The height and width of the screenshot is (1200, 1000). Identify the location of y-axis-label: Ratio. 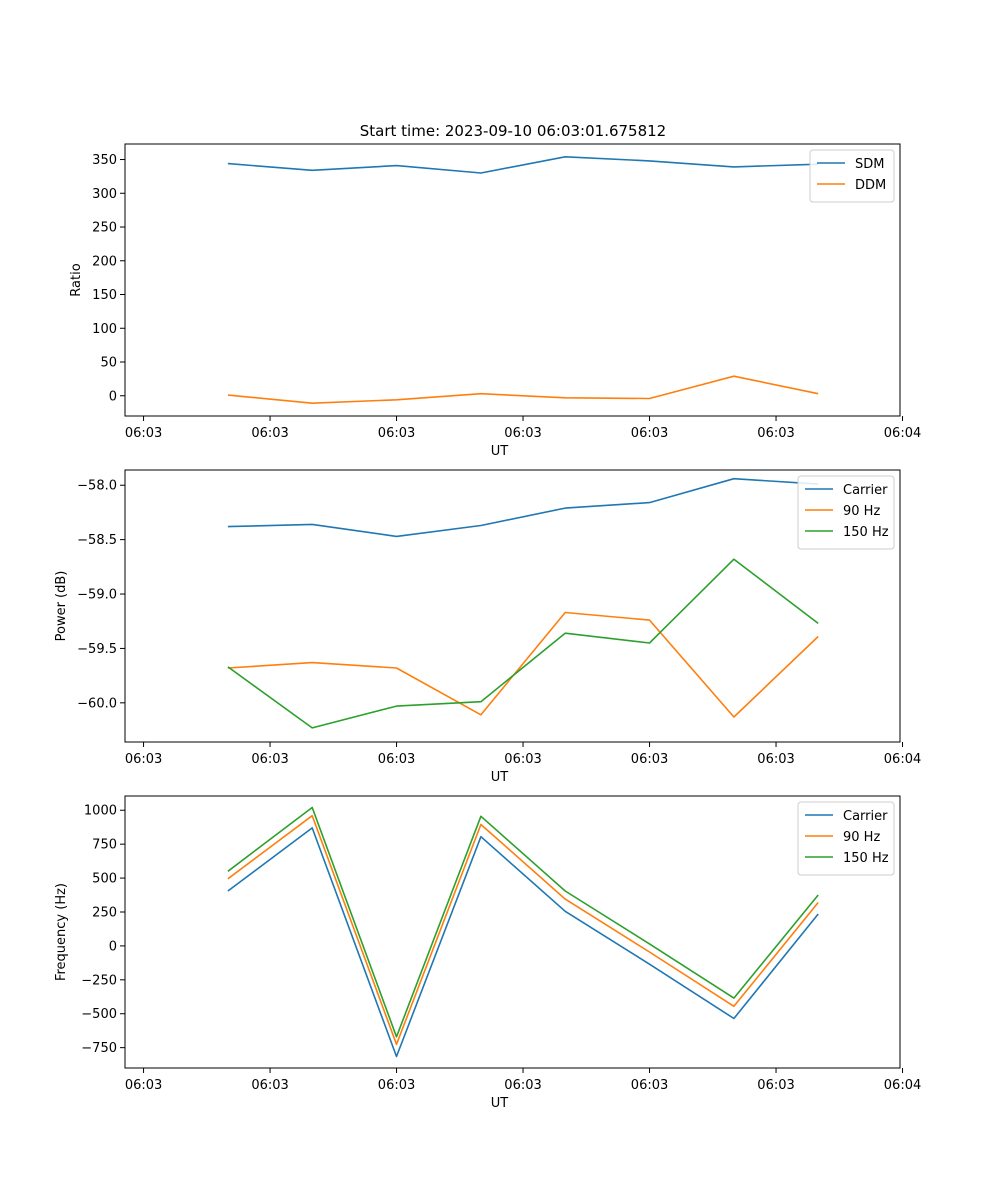
(76, 279).